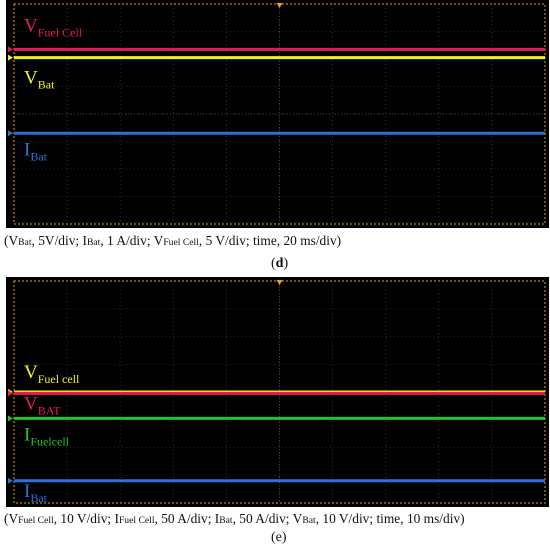 This screenshot has width=550, height=549. Describe the element at coordinates (53, 27) in the screenshot. I see `trace-label: VFuel Cell` at that location.